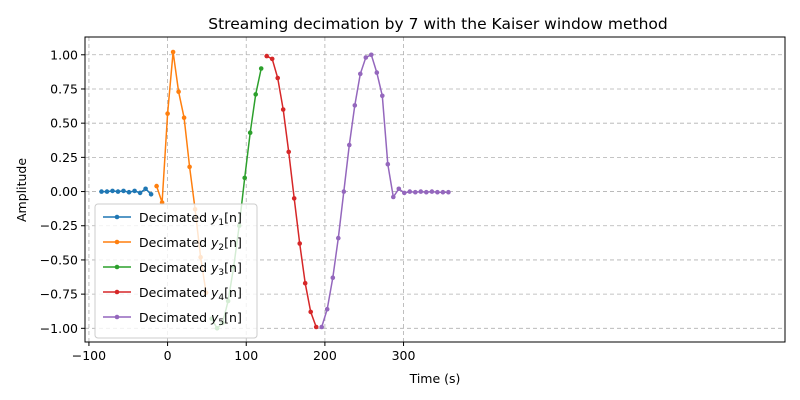 Image resolution: width=800 pixels, height=400 pixels. I want to click on legend-label: Decimated y1[n], so click(190, 219).